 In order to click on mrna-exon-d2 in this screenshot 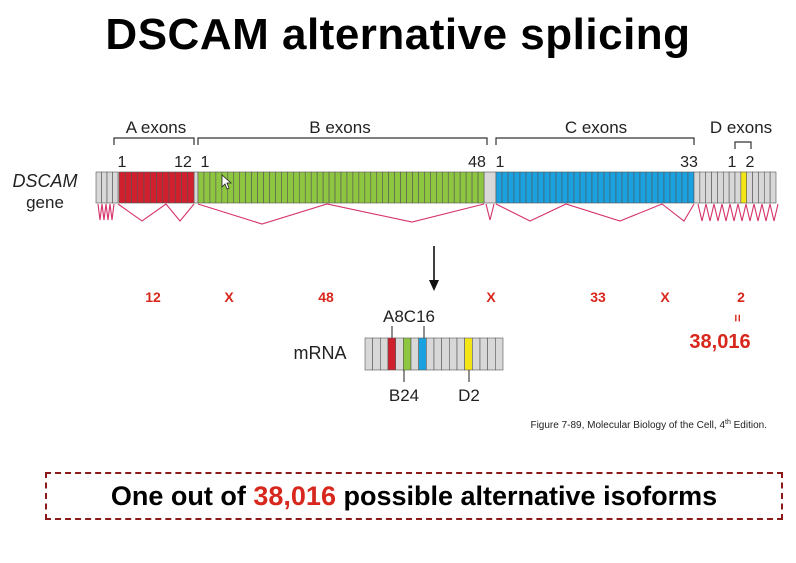, I will do `click(468, 354)`.